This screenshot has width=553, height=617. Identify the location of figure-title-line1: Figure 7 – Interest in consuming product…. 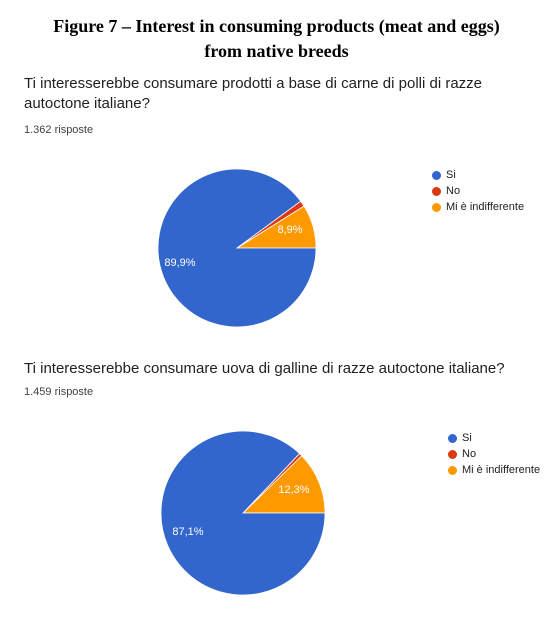
(276, 26).